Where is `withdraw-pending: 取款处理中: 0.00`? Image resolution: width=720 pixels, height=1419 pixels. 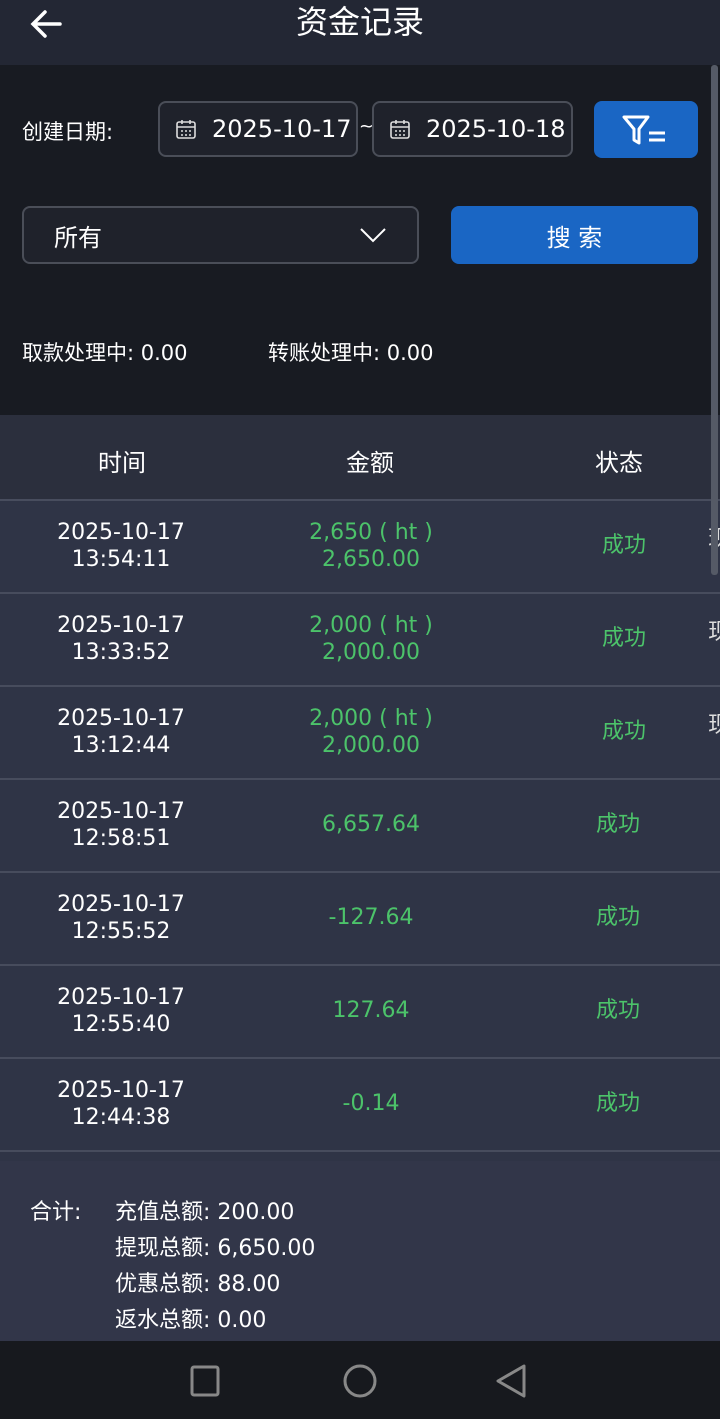 withdraw-pending: 取款处理中: 0.00 is located at coordinates (105, 352).